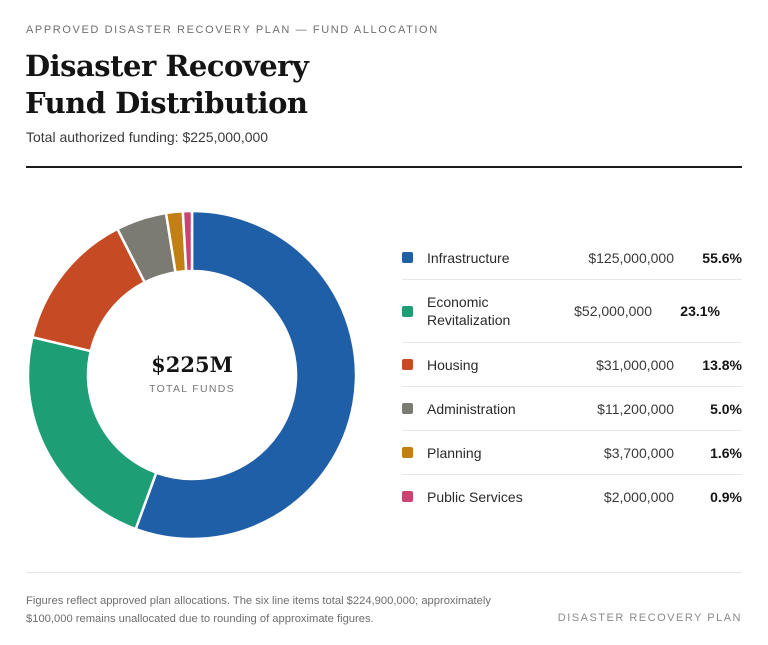 The width and height of the screenshot is (768, 645). What do you see at coordinates (92, 433) in the screenshot?
I see `donut-slice-economic-revitalization` at bounding box center [92, 433].